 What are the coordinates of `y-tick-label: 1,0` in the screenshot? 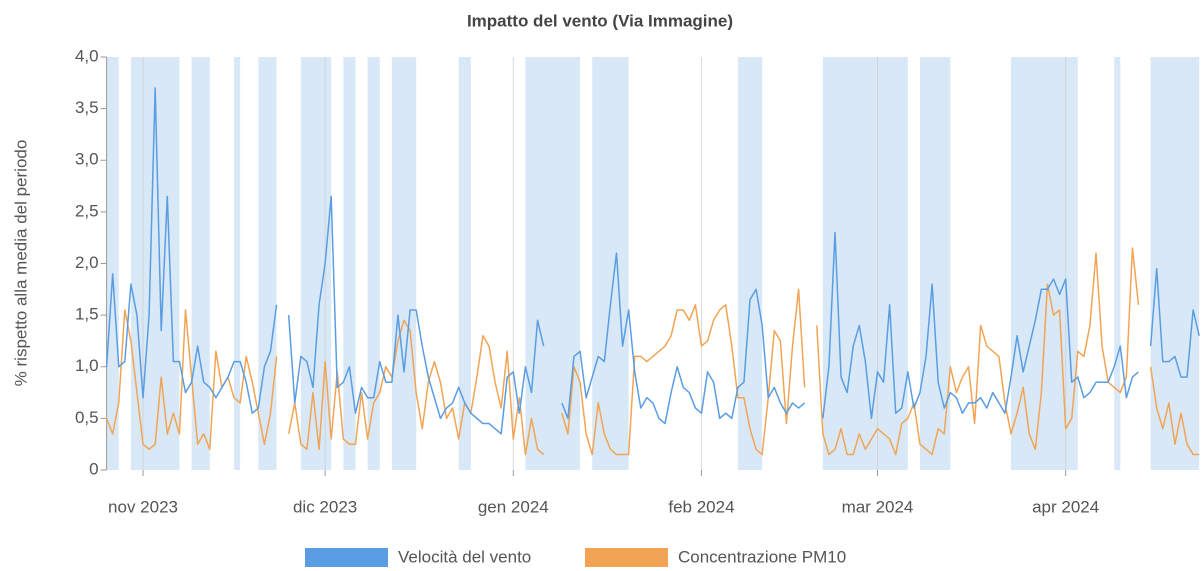 It's located at (87, 365).